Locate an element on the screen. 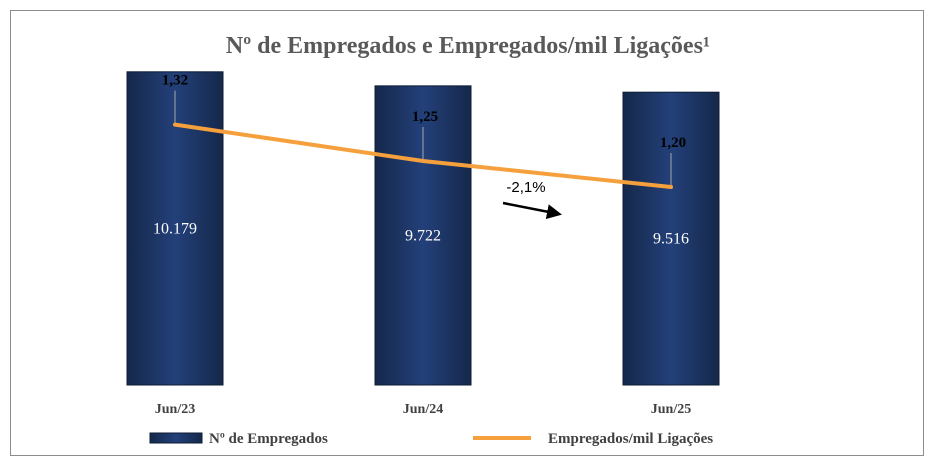  bar-value-label: 9.516 is located at coordinates (671, 239).